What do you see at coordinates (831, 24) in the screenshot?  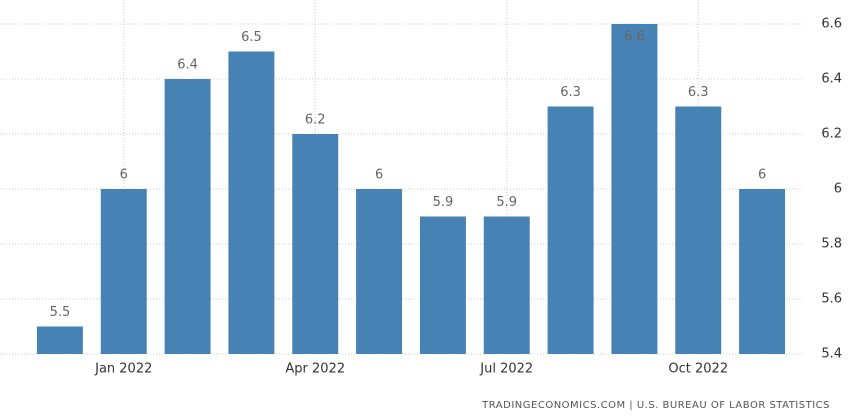 I see `y-tick-label: 6.6` at bounding box center [831, 24].